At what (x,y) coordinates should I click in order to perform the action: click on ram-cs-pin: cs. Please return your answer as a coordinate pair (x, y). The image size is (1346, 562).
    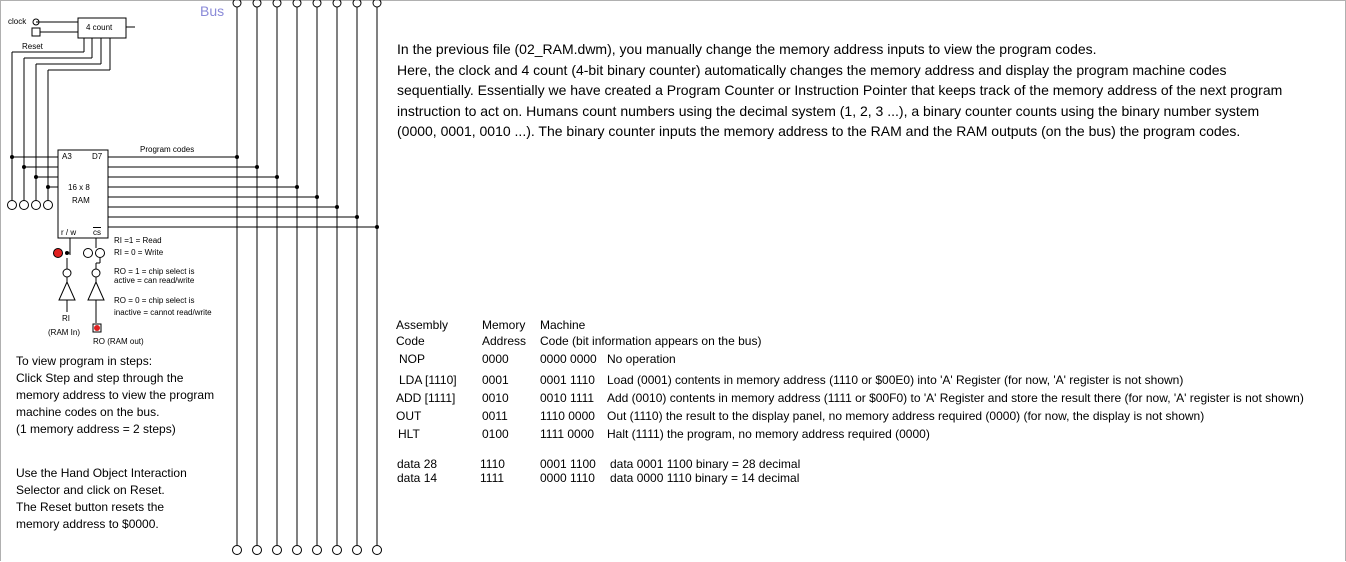
    Looking at the image, I should click on (97, 232).